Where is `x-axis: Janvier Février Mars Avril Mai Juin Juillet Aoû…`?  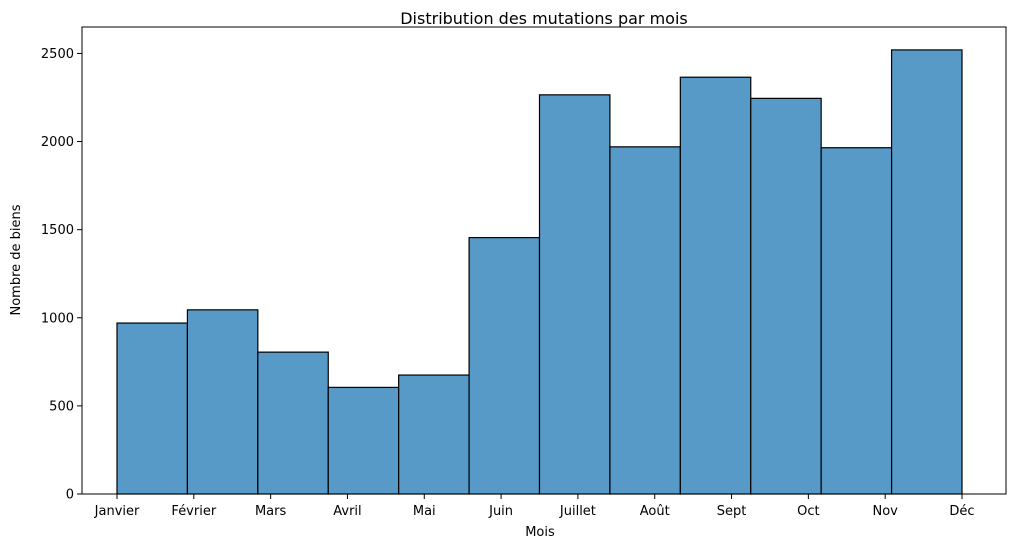 x-axis: Janvier Février Mars Avril Mai Juin Juillet Aoû… is located at coordinates (534, 506).